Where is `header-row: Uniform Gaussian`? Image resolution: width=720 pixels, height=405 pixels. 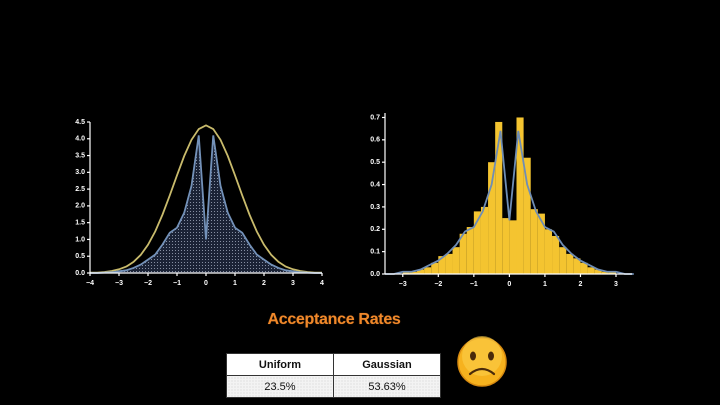 header-row: Uniform Gaussian is located at coordinates (333, 364).